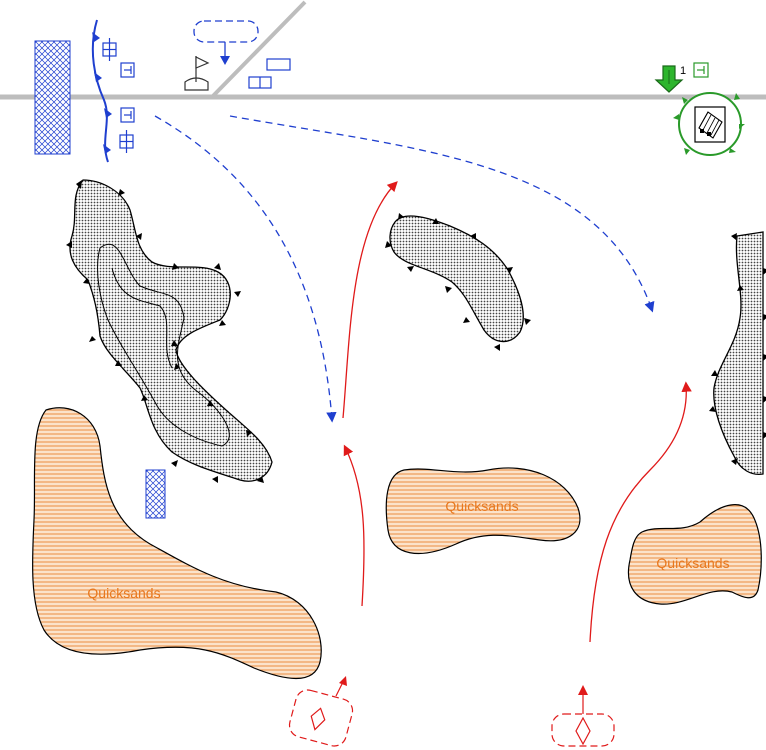  What do you see at coordinates (692, 563) in the screenshot?
I see `quicksand-label-right: Quicksands` at bounding box center [692, 563].